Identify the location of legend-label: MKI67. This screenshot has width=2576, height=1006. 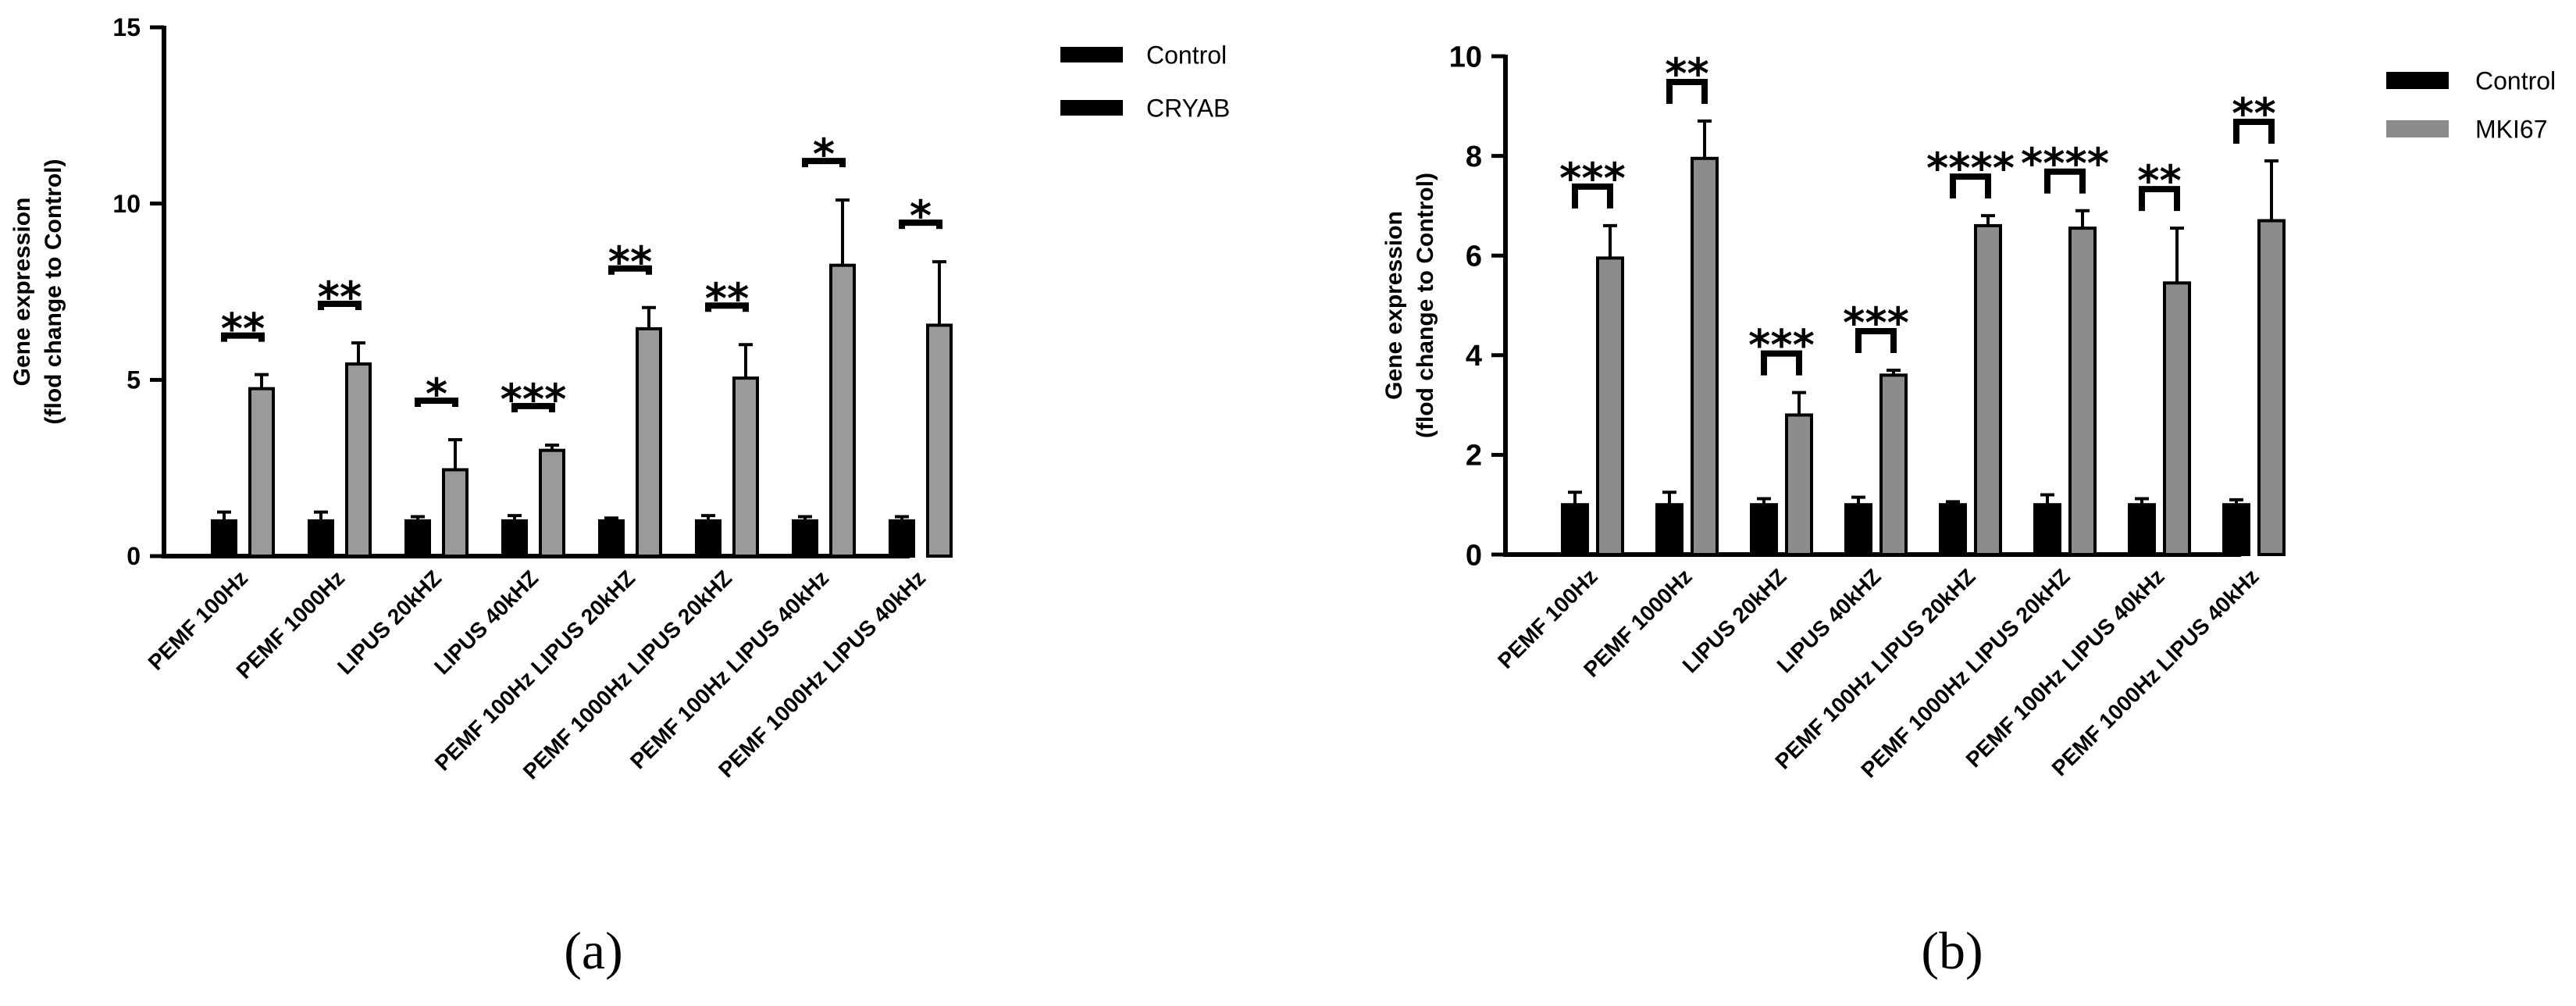
(2511, 130).